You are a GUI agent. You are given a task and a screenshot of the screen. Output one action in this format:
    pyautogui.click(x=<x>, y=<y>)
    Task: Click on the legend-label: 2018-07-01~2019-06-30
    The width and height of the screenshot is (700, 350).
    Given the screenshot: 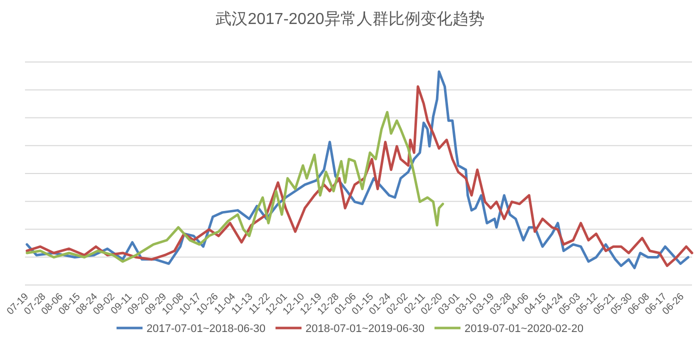 What is the action you would take?
    pyautogui.click(x=365, y=329)
    